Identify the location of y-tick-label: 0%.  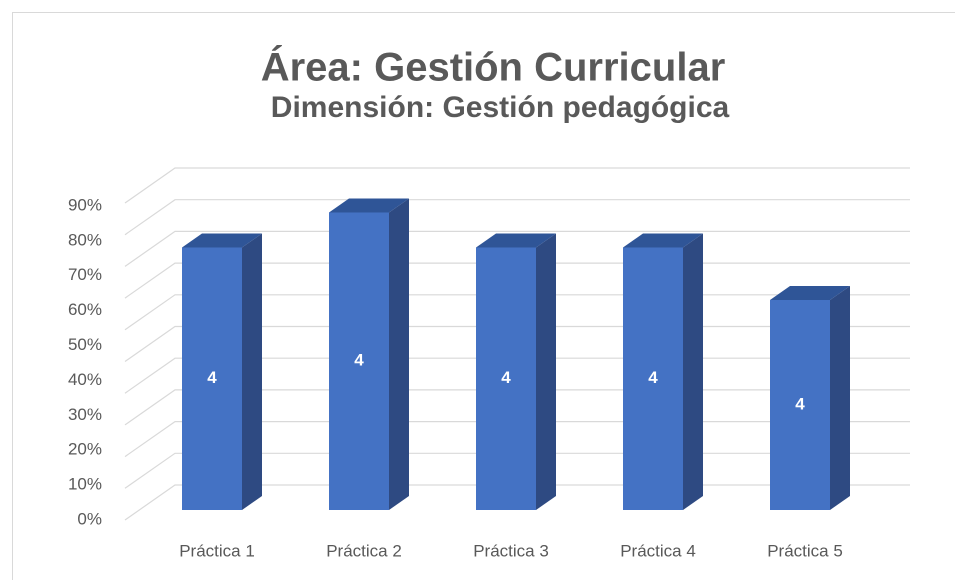
(89, 518).